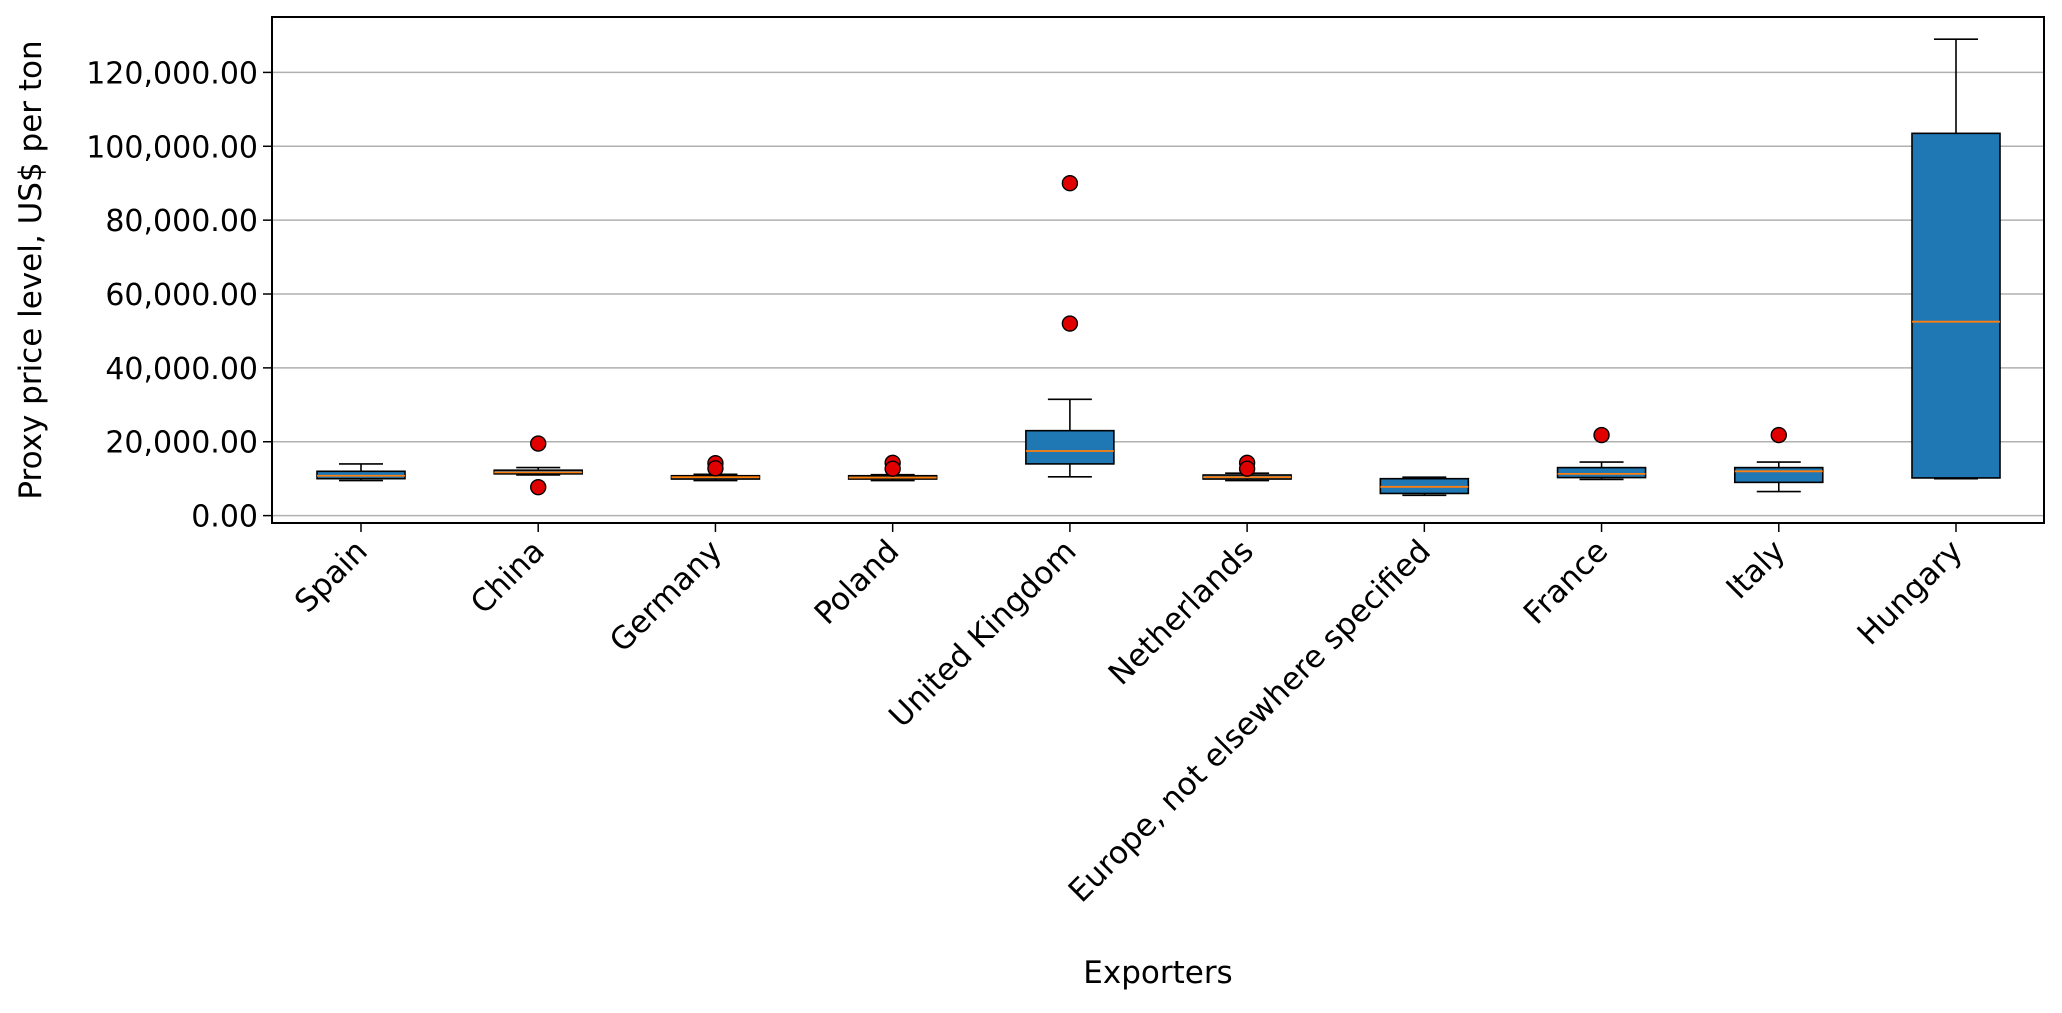 The width and height of the screenshot is (2062, 1013). Describe the element at coordinates (331, 576) in the screenshot. I see `x-tick-label: Spain` at that location.